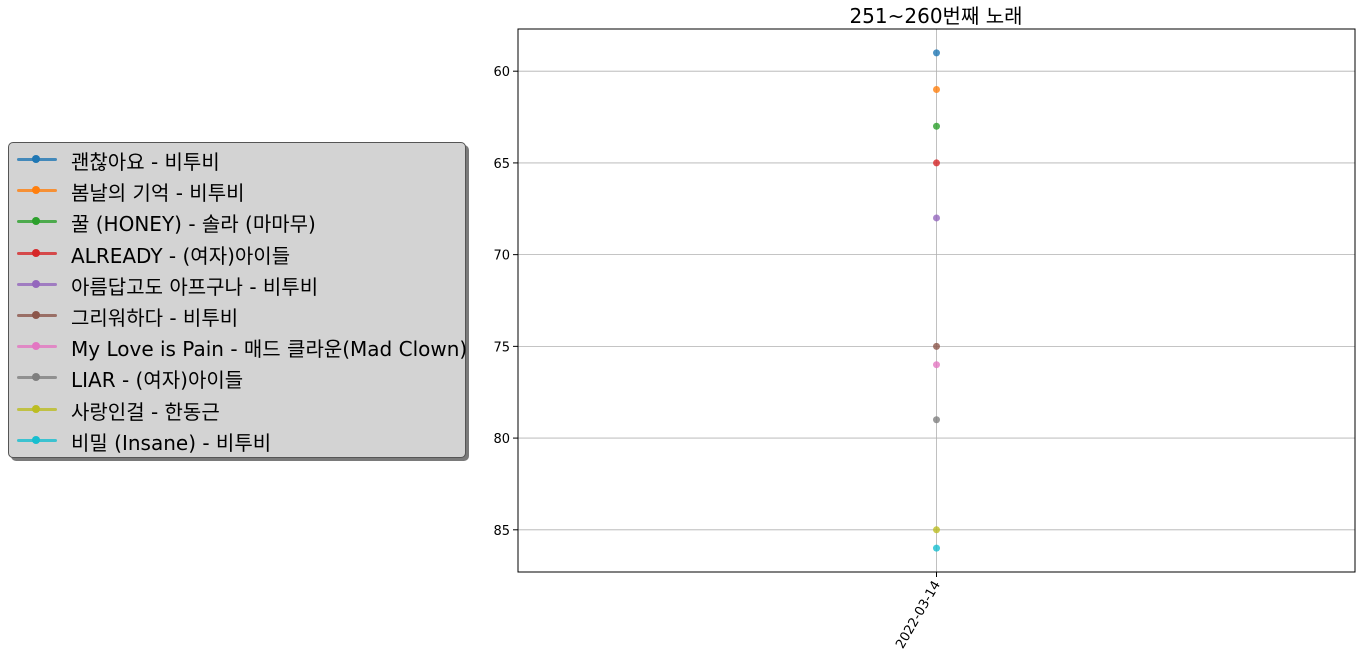 The image size is (1362, 662). I want to click on legend-label: 아름답고도 아프구나 - 비투비, so click(195, 286).